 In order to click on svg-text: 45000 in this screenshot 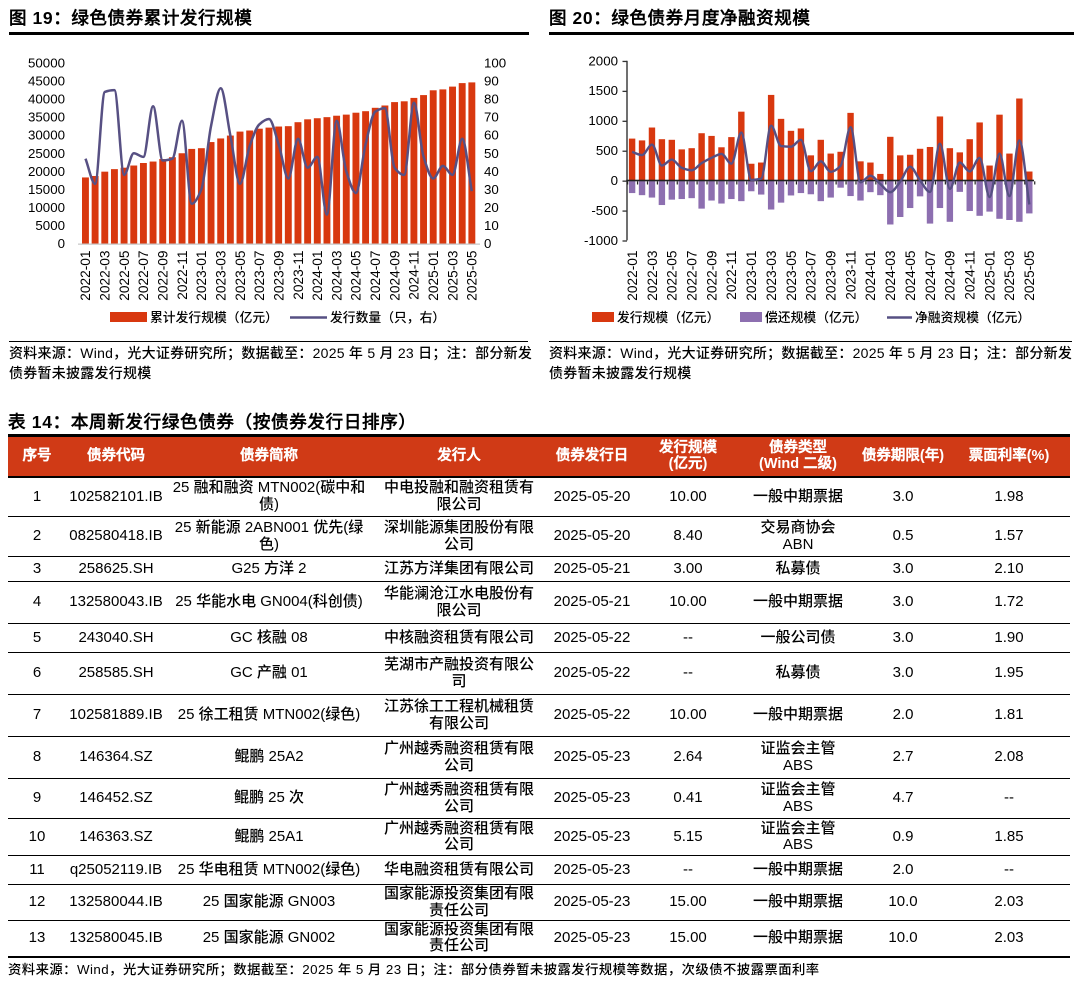, I will do `click(46, 81)`.